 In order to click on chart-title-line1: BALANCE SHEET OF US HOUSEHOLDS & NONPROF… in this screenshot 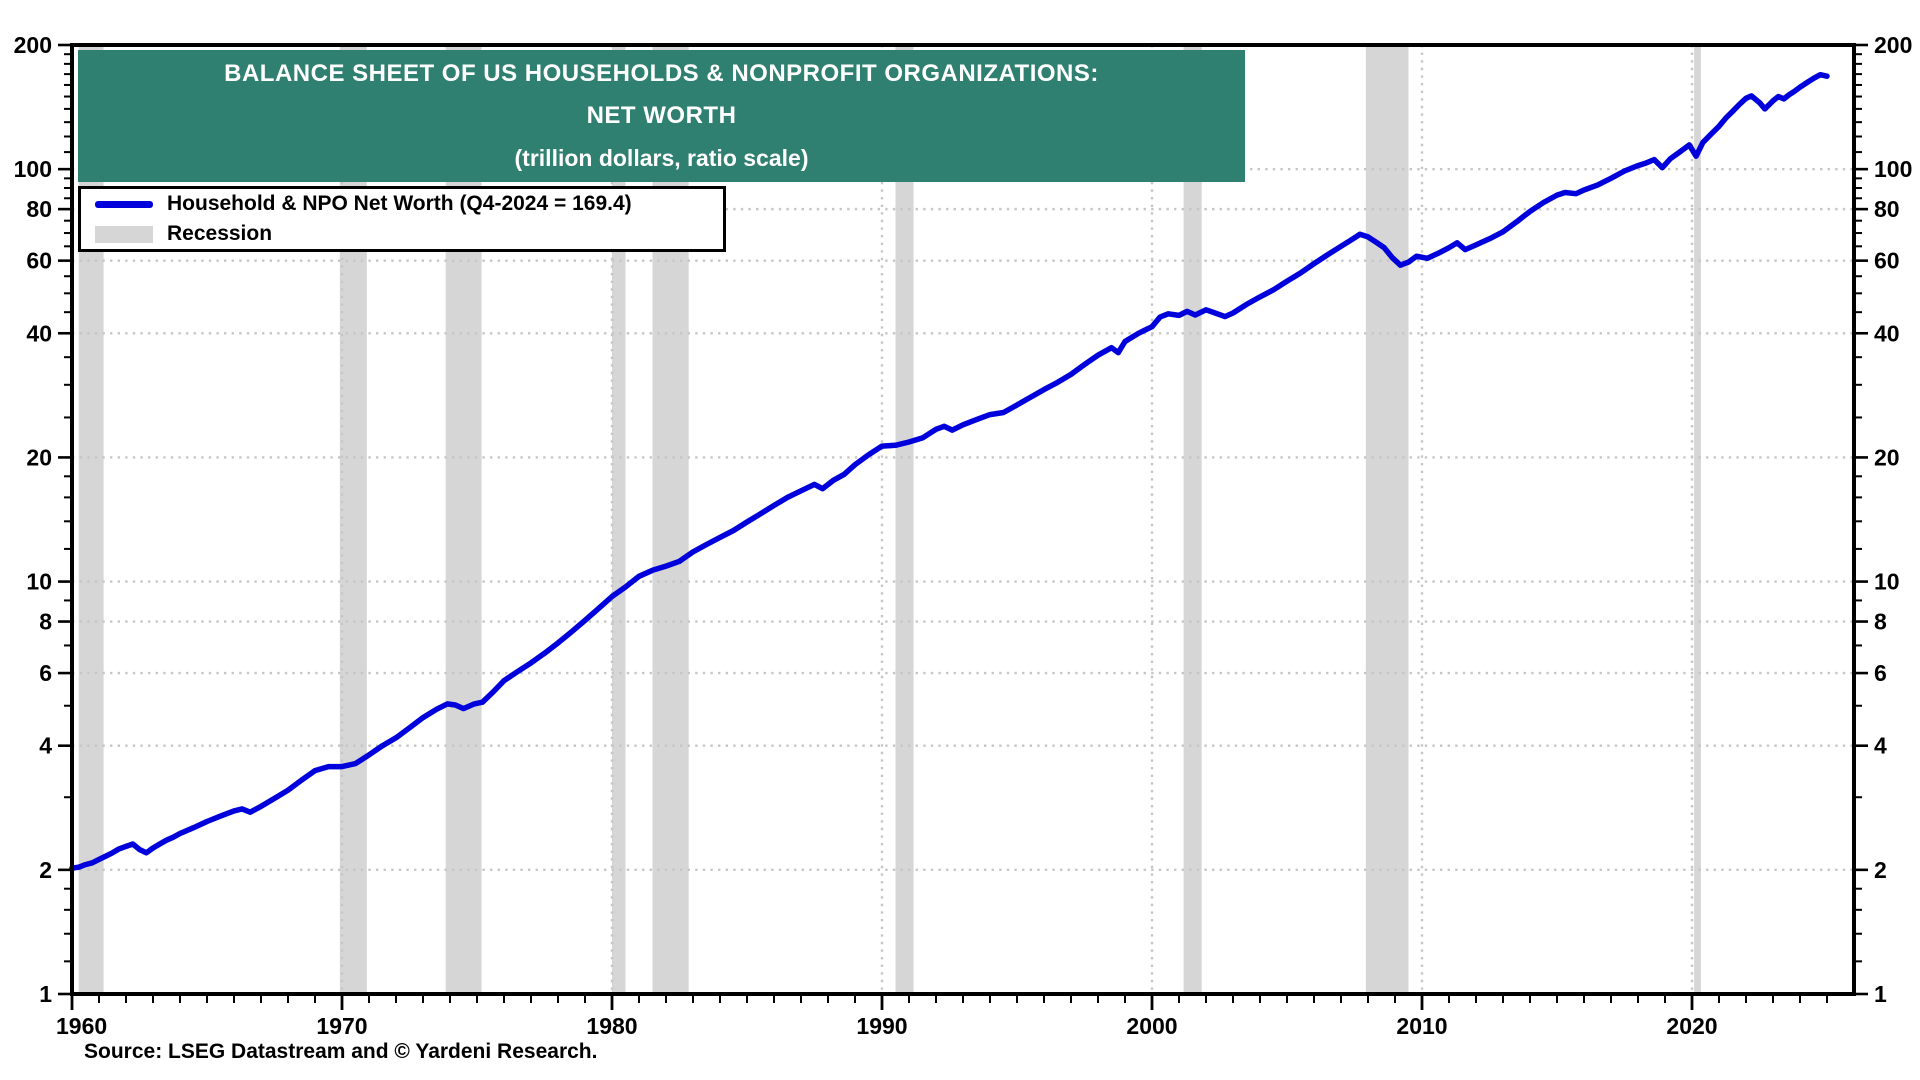, I will do `click(661, 73)`.